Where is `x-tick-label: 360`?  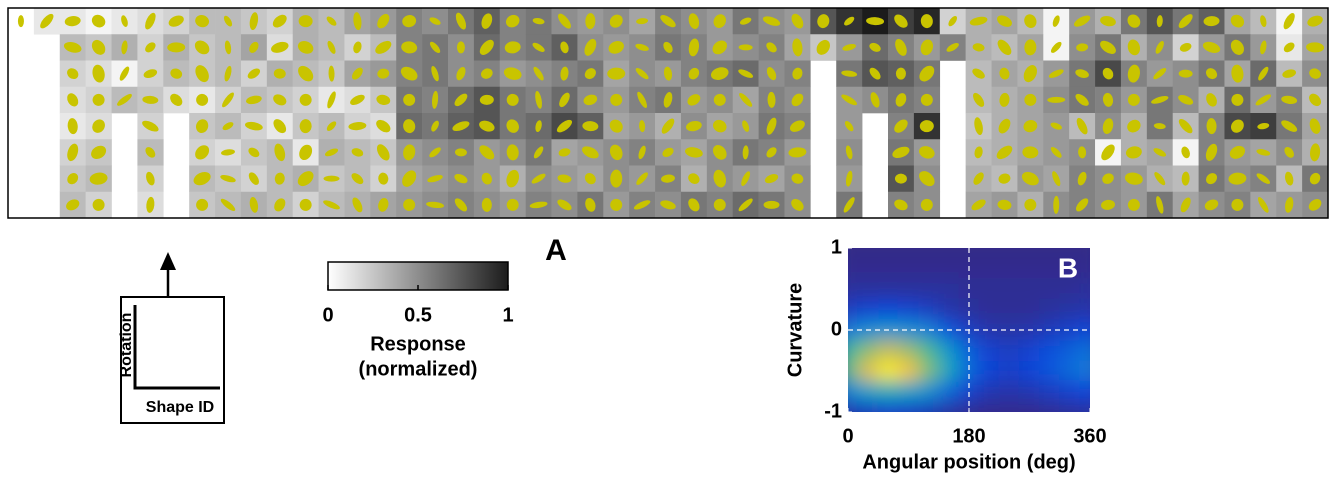 x-tick-label: 360 is located at coordinates (1089, 436).